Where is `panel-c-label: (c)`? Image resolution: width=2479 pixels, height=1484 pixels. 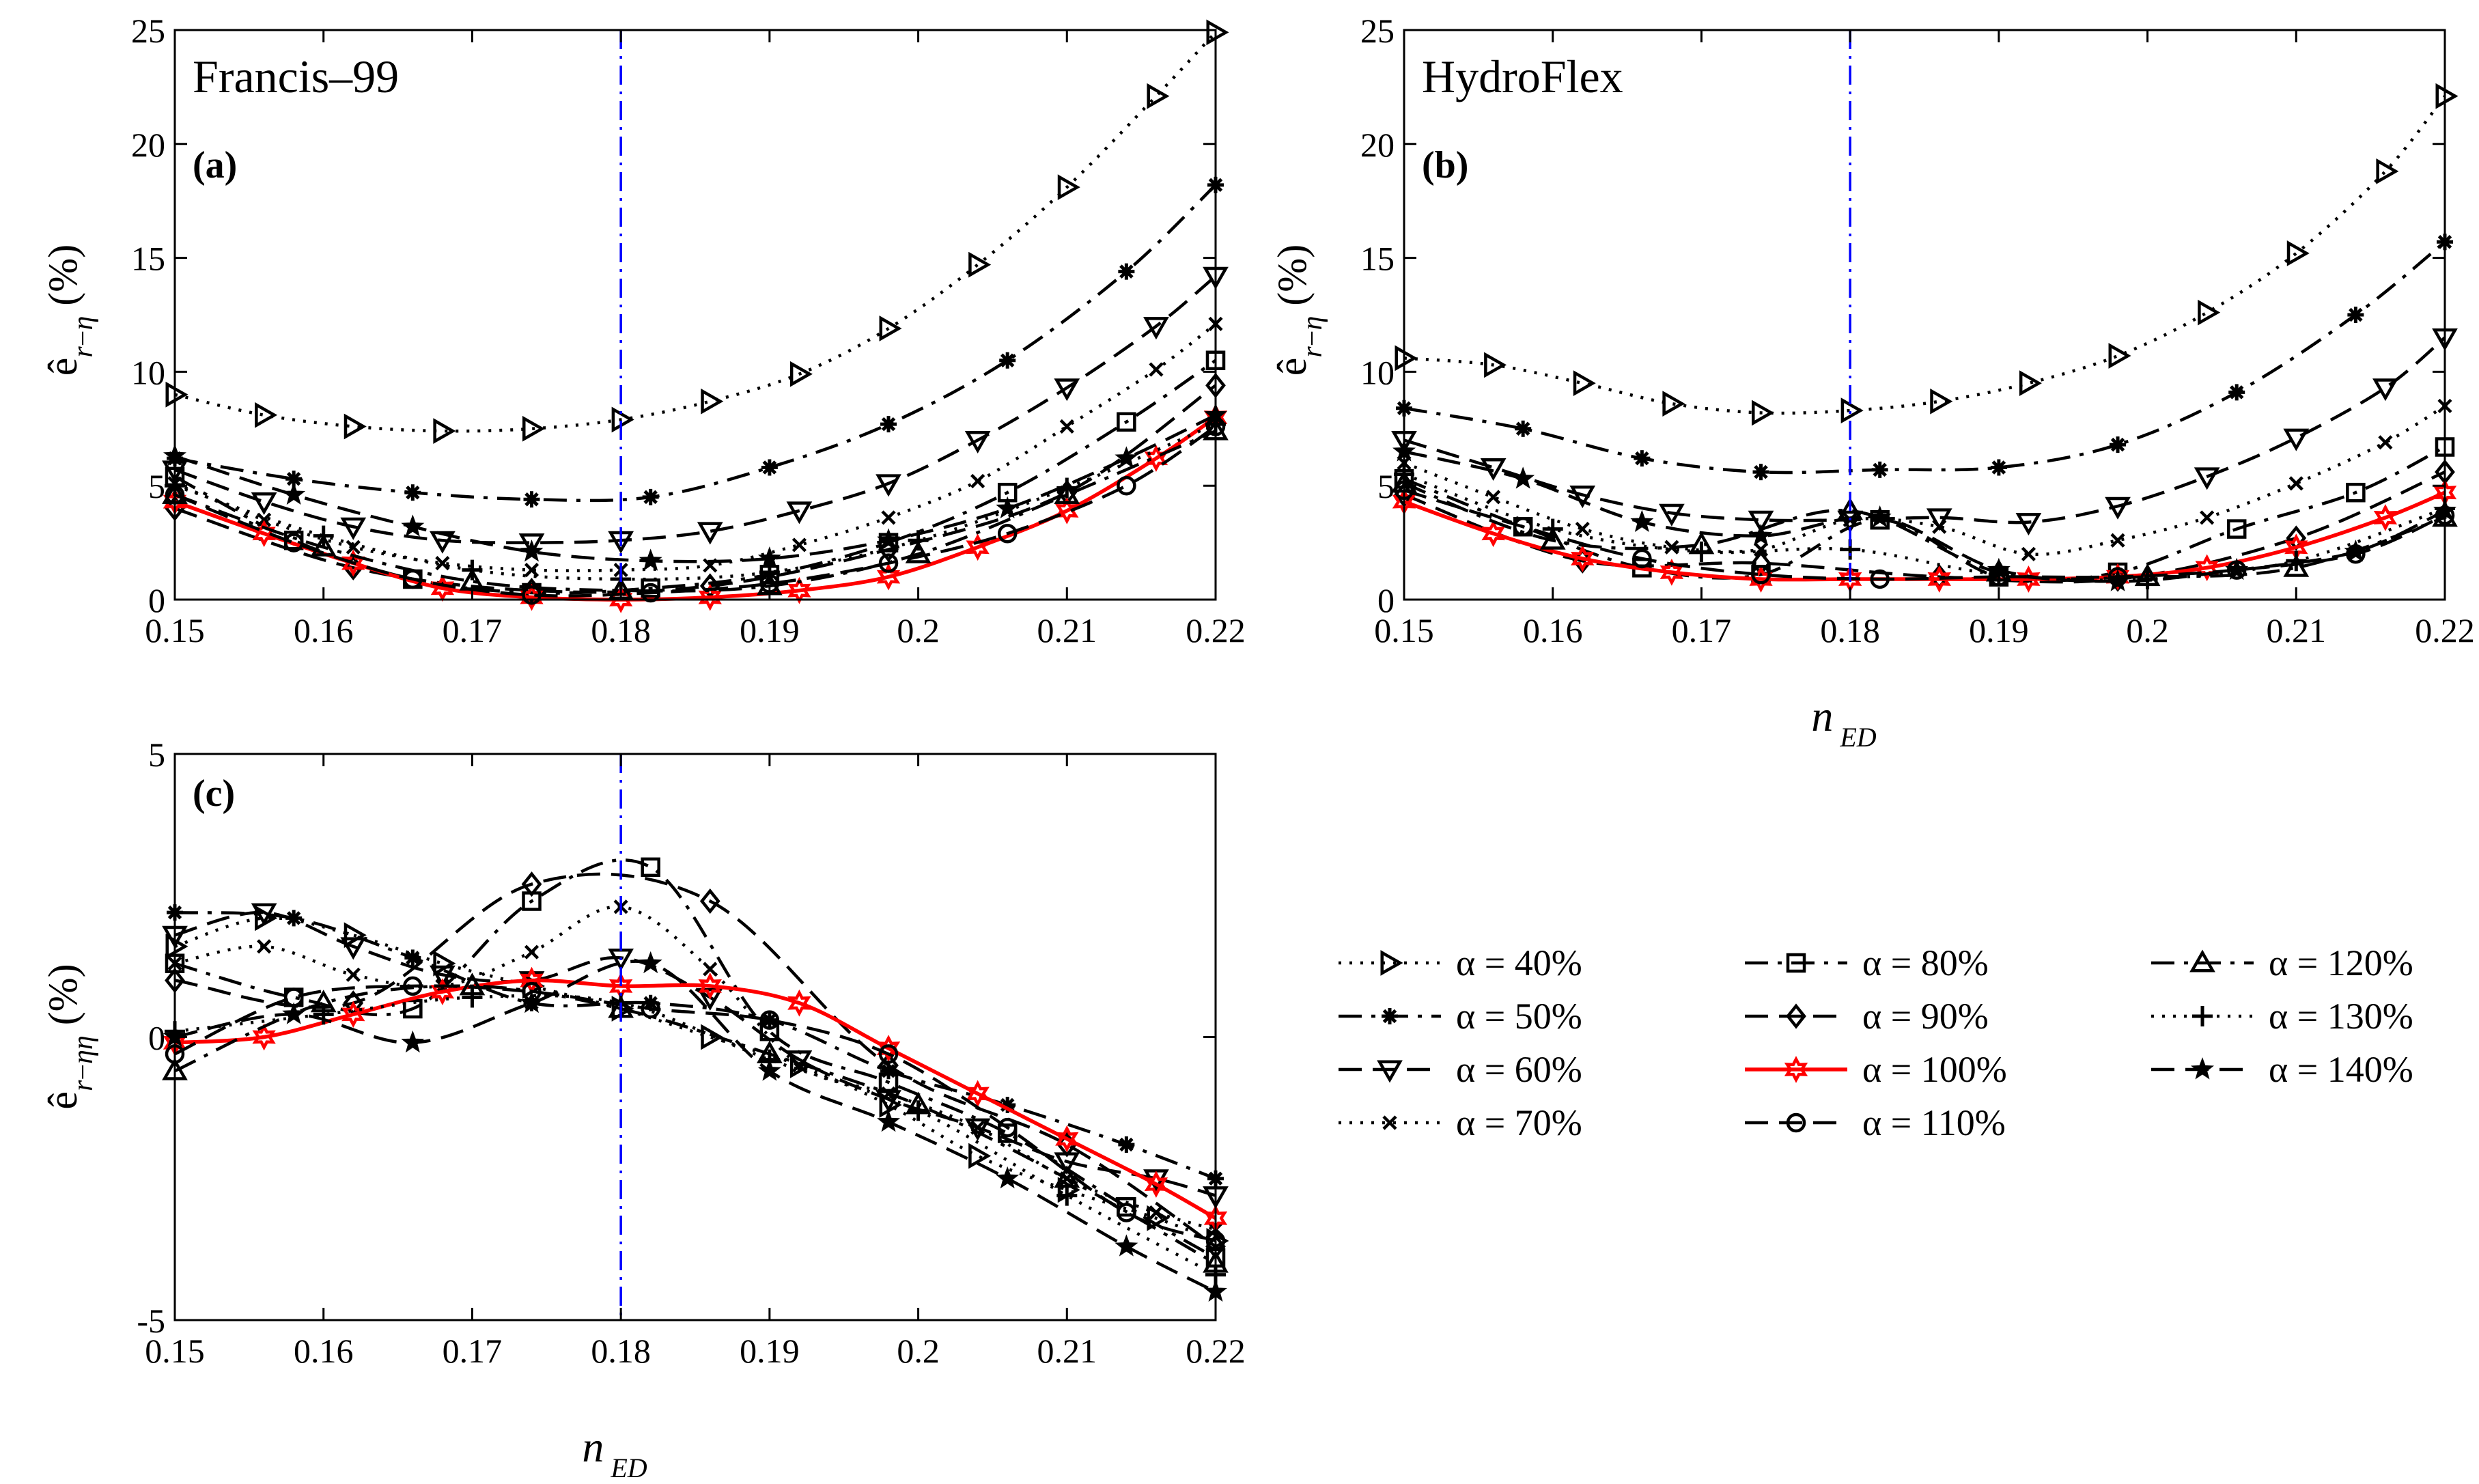 panel-c-label: (c) is located at coordinates (214, 793).